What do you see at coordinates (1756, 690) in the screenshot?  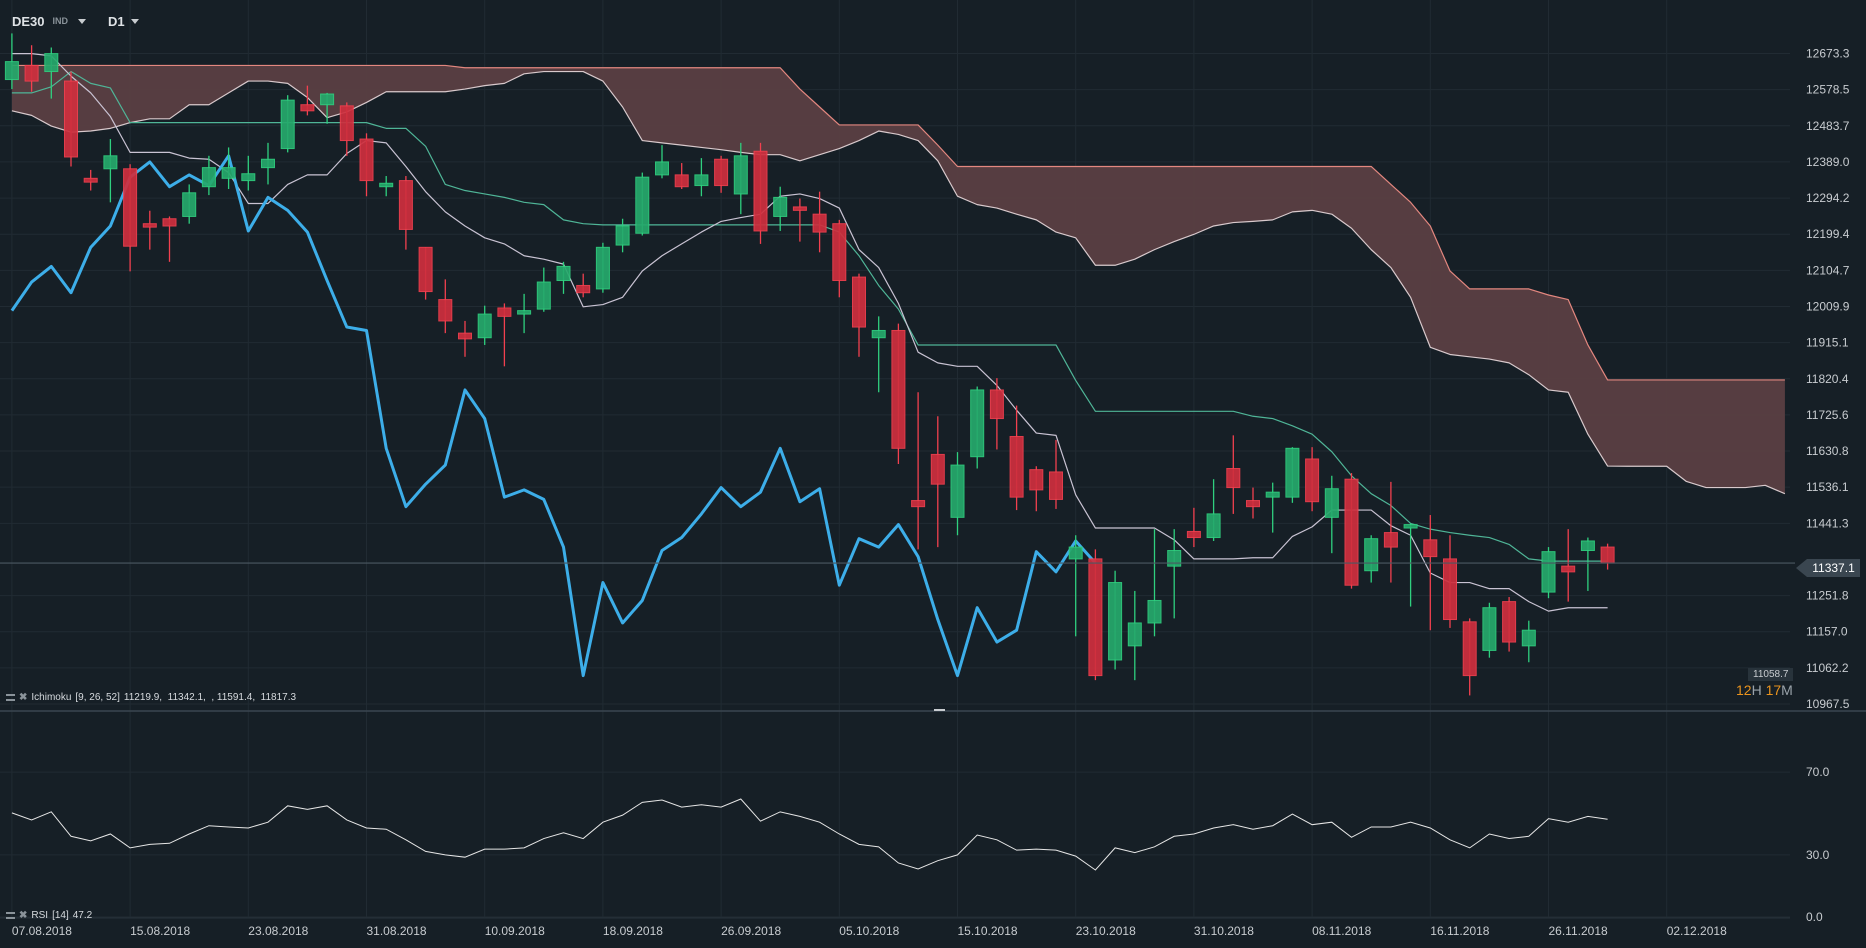 I see `countdown-h: H` at bounding box center [1756, 690].